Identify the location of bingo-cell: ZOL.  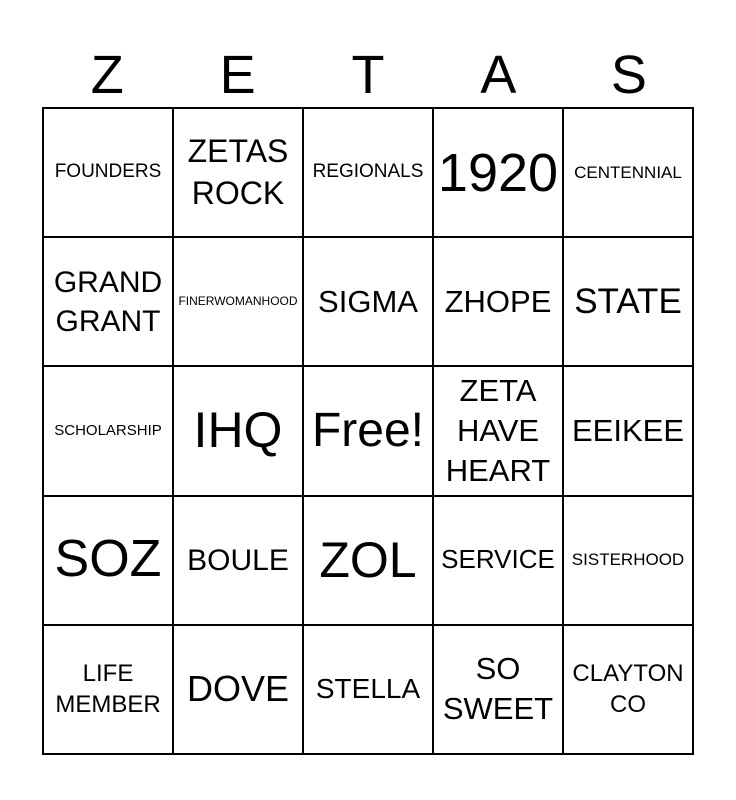
(368, 560).